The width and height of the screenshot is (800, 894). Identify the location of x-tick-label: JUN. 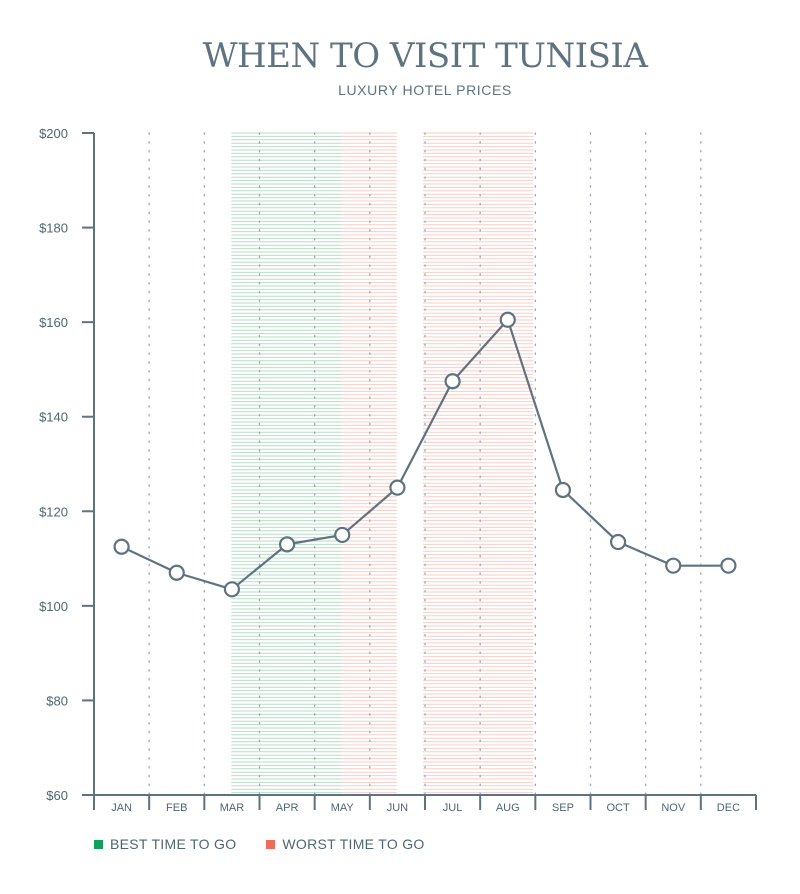
(397, 808).